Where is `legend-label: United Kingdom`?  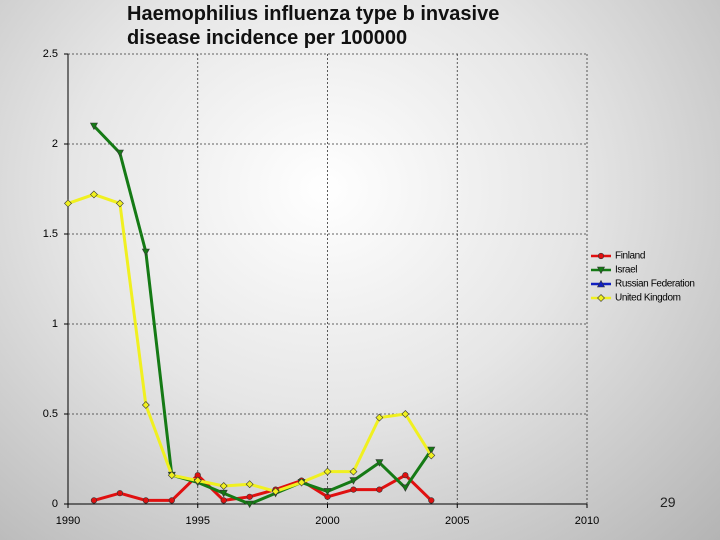
legend-label: United Kingdom is located at coordinates (648, 298).